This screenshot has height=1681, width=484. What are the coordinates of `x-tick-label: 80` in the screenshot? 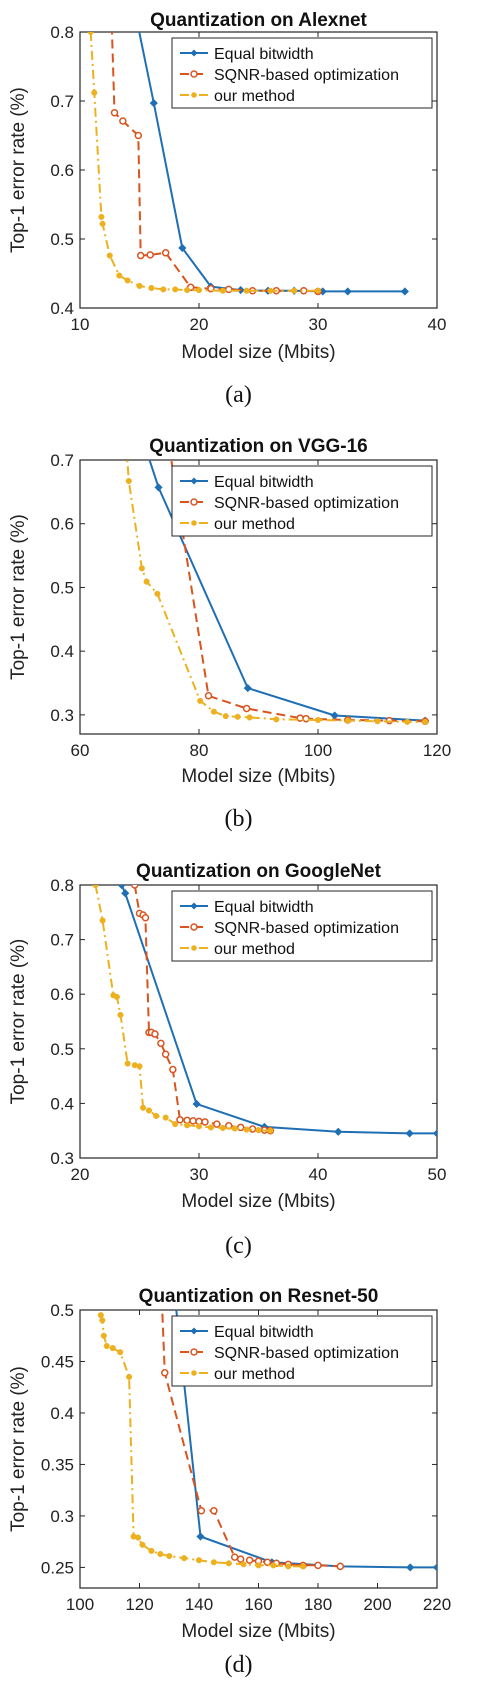 It's located at (199, 750).